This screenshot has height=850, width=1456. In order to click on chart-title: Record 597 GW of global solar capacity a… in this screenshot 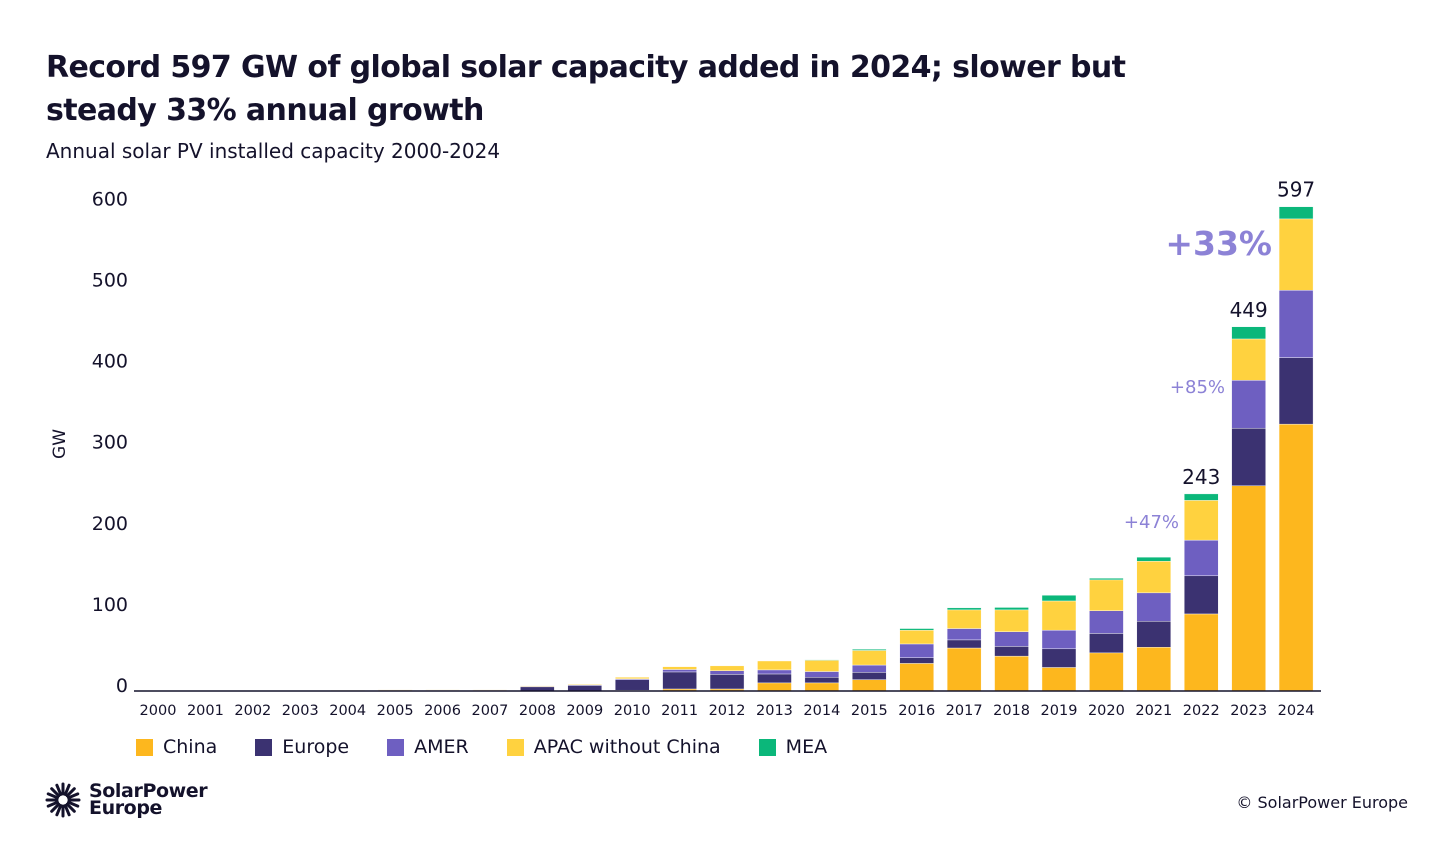, I will do `click(586, 89)`.